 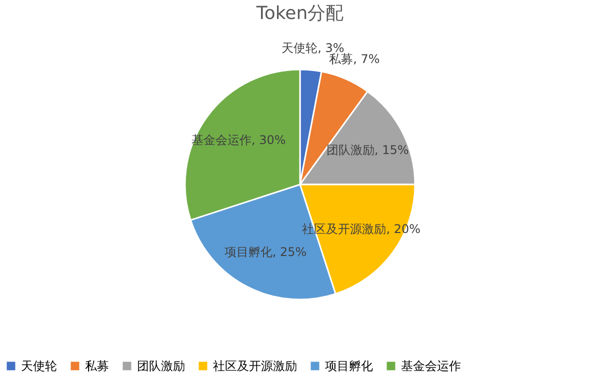 What do you see at coordinates (255, 366) in the screenshot?
I see `legend-label: 社区及开源激励` at bounding box center [255, 366].